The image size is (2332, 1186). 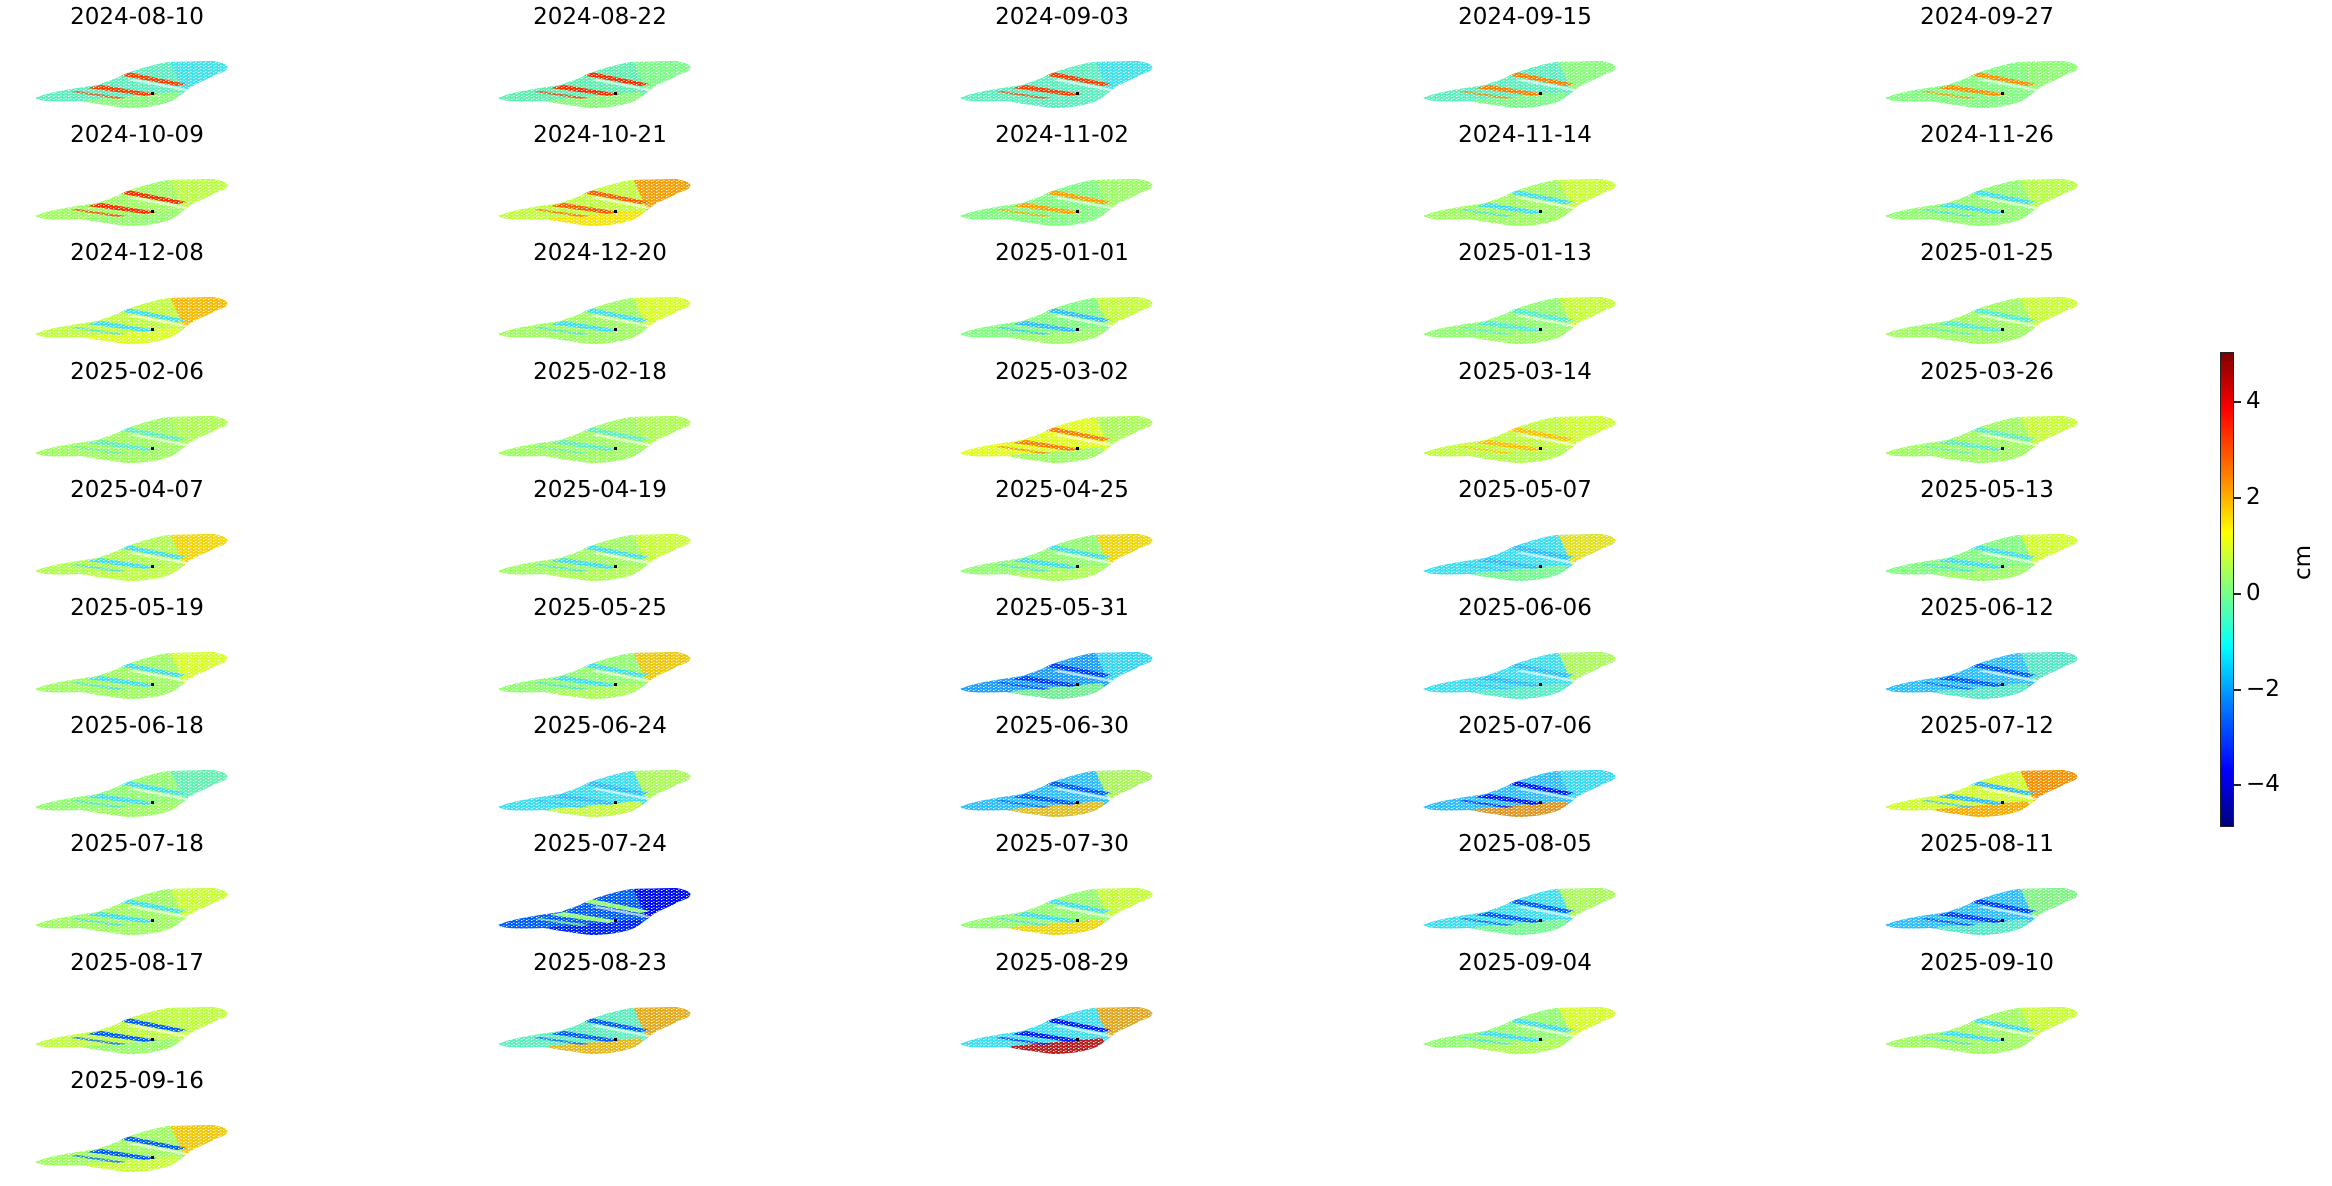 I want to click on map-panel: 2025-05-31, so click(x=1062, y=650).